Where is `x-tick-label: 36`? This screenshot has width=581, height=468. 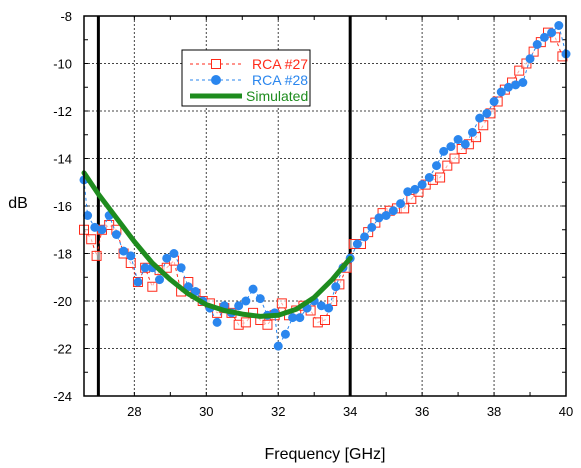
x-tick-label: 36 is located at coordinates (422, 411).